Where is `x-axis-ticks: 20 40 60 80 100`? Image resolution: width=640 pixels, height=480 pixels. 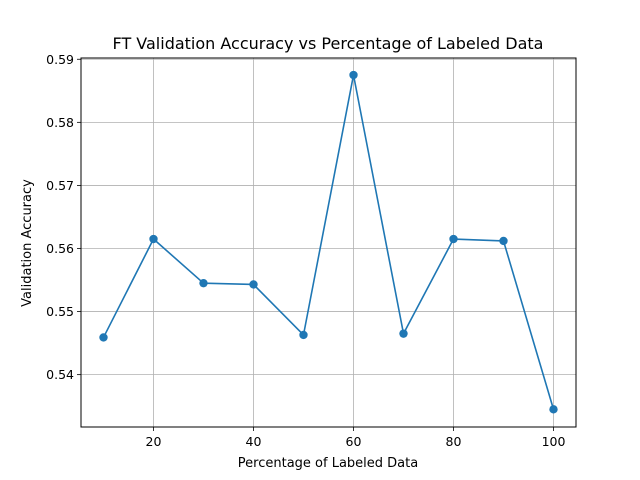 x-axis-ticks: 20 40 60 80 100 is located at coordinates (356, 438).